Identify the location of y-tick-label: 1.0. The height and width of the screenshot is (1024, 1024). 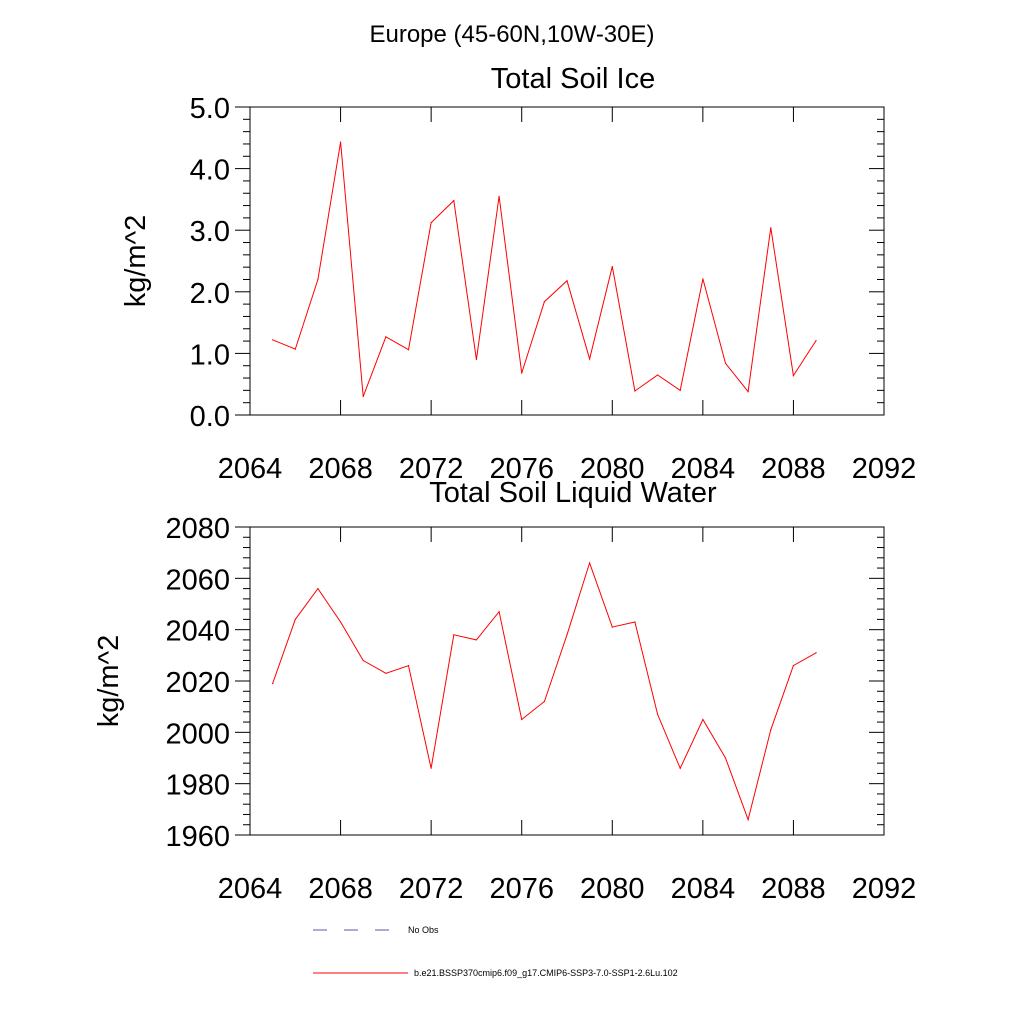
(210, 355).